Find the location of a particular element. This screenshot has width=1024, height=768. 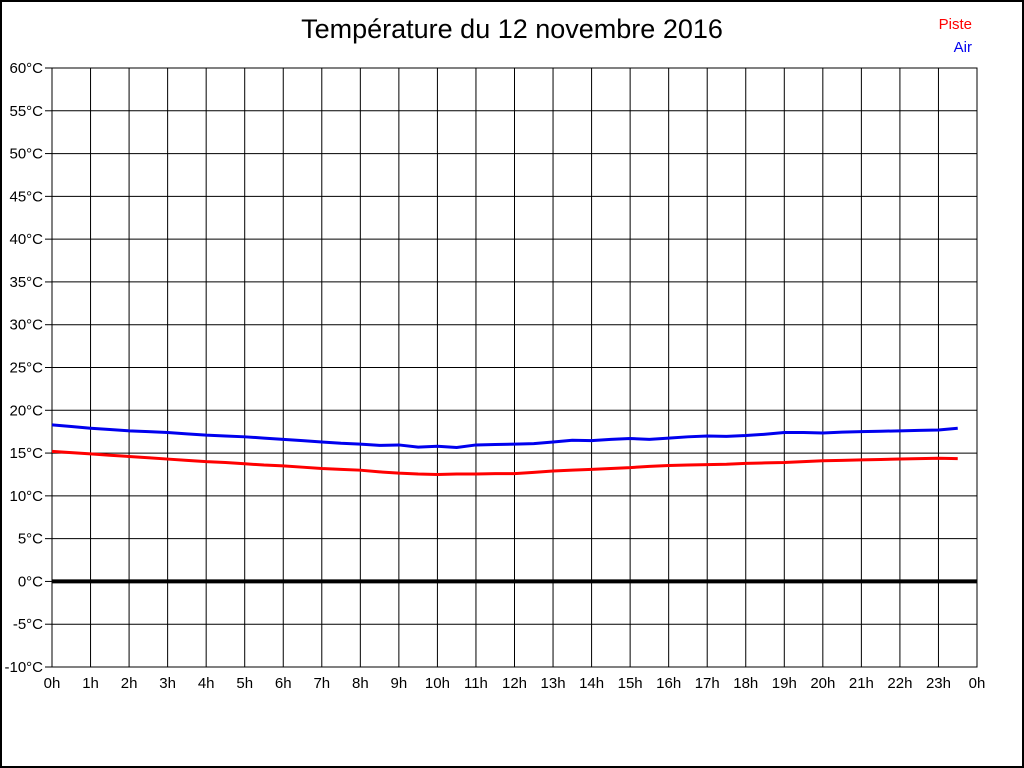

y-tick-label: 50°C is located at coordinates (26, 154).